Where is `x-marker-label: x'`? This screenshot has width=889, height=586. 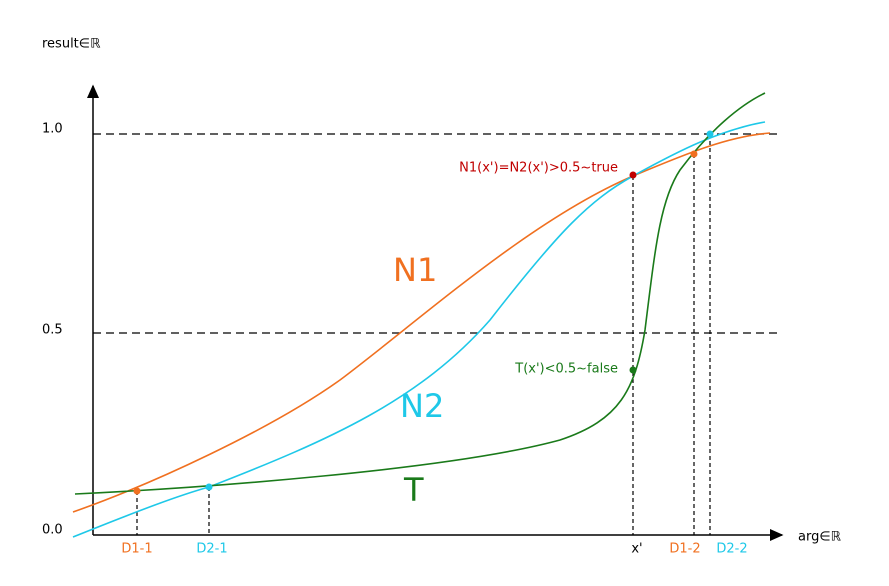 x-marker-label: x' is located at coordinates (636, 549).